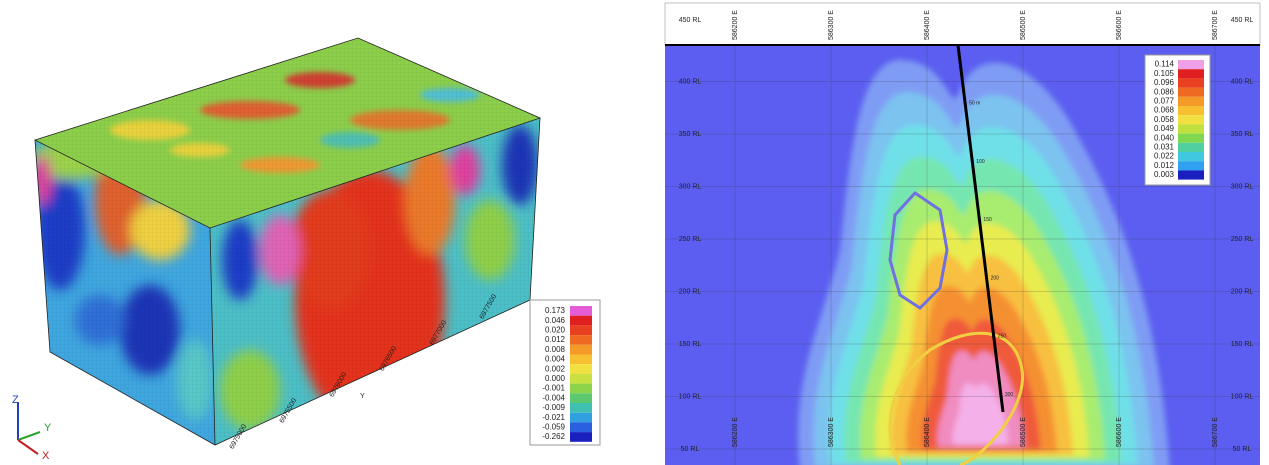 The height and width of the screenshot is (465, 1269). Describe the element at coordinates (987, 220) in the screenshot. I see `hole-label: 150` at that location.